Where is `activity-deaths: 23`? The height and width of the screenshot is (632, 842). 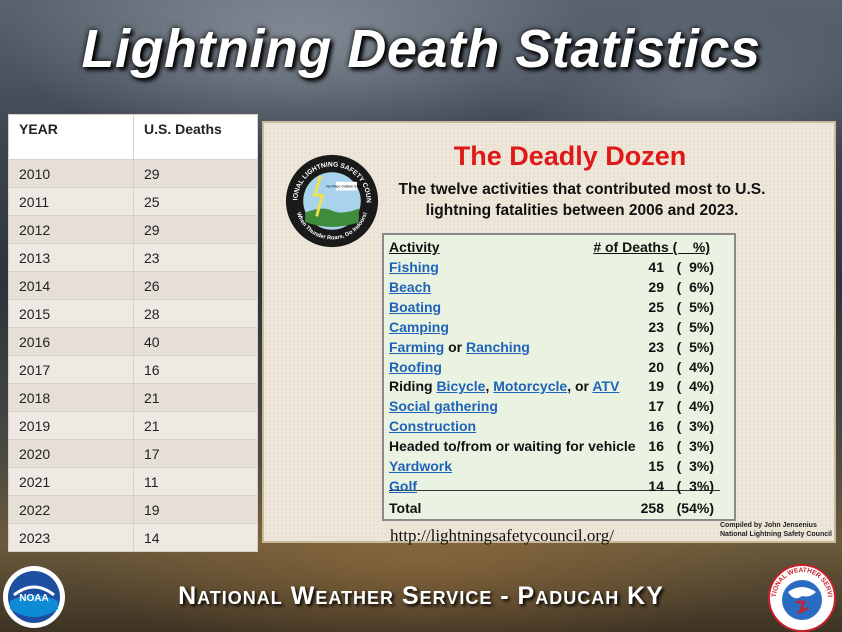
activity-deaths: 23 is located at coordinates (656, 326).